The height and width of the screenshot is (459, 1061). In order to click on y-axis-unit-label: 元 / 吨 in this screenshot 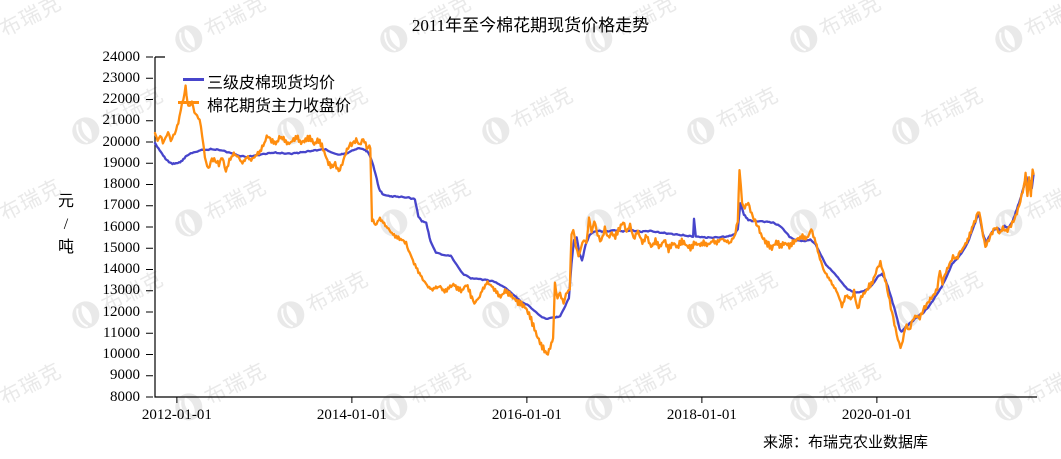, I will do `click(66, 224)`.